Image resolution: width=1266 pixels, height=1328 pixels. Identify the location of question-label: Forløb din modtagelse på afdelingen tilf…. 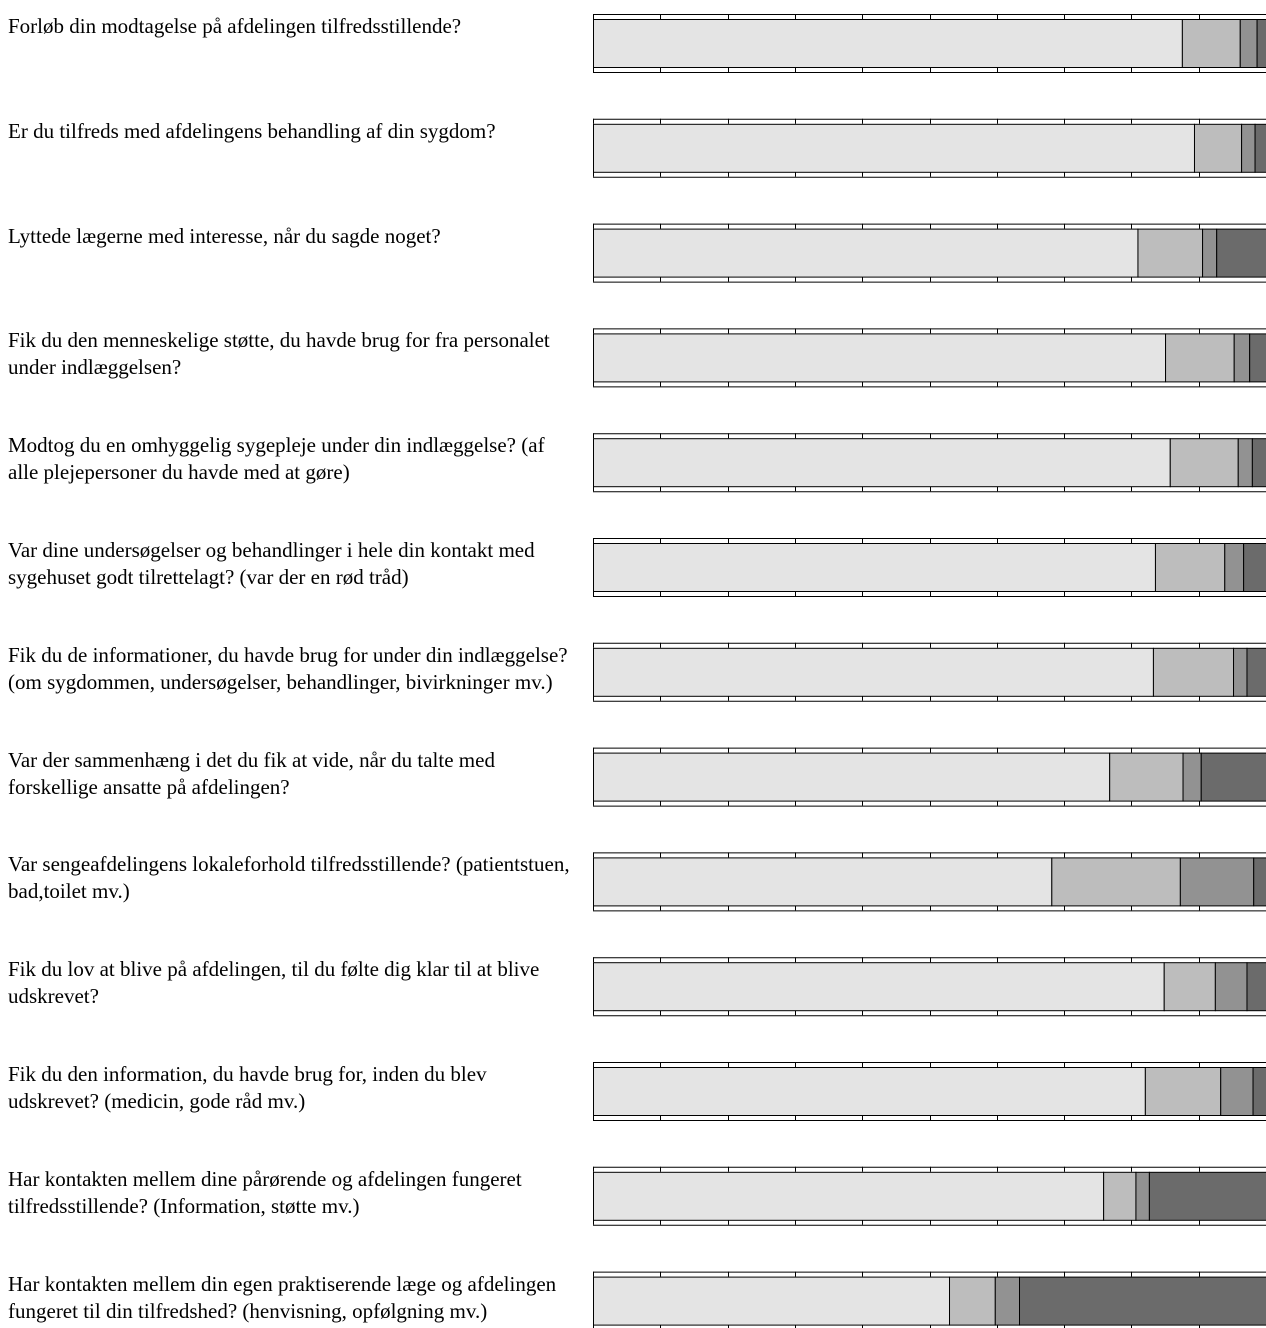
(235, 26).